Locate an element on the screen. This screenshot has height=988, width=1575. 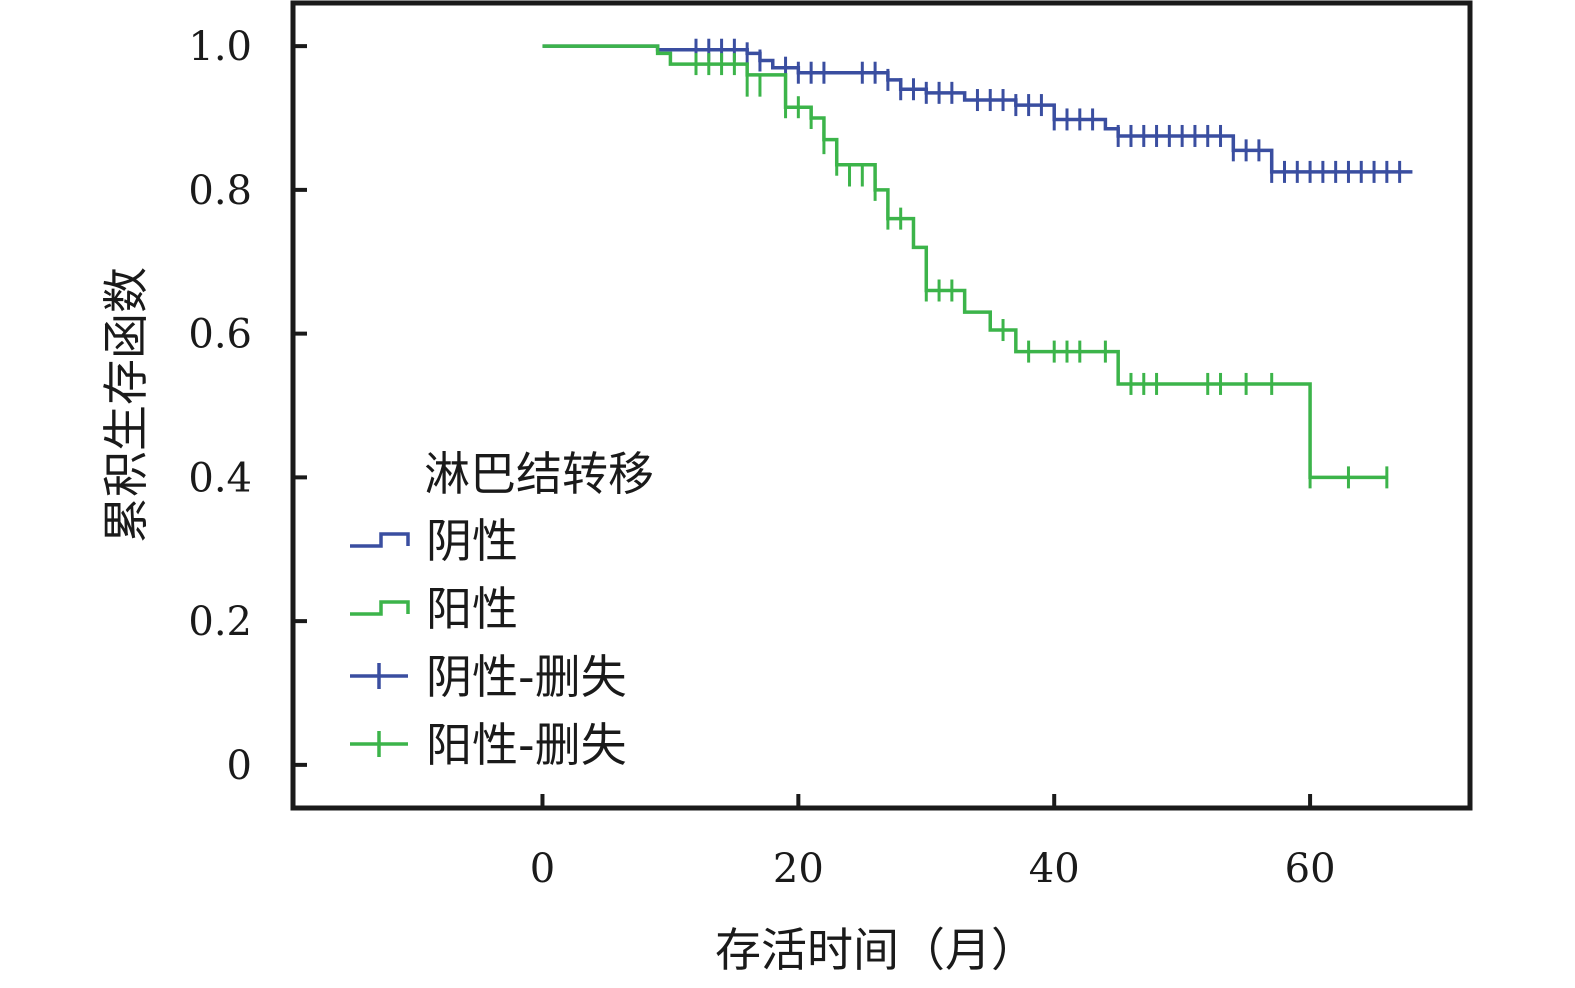
y-axis-title: 累积生存函数 is located at coordinates (126, 405).